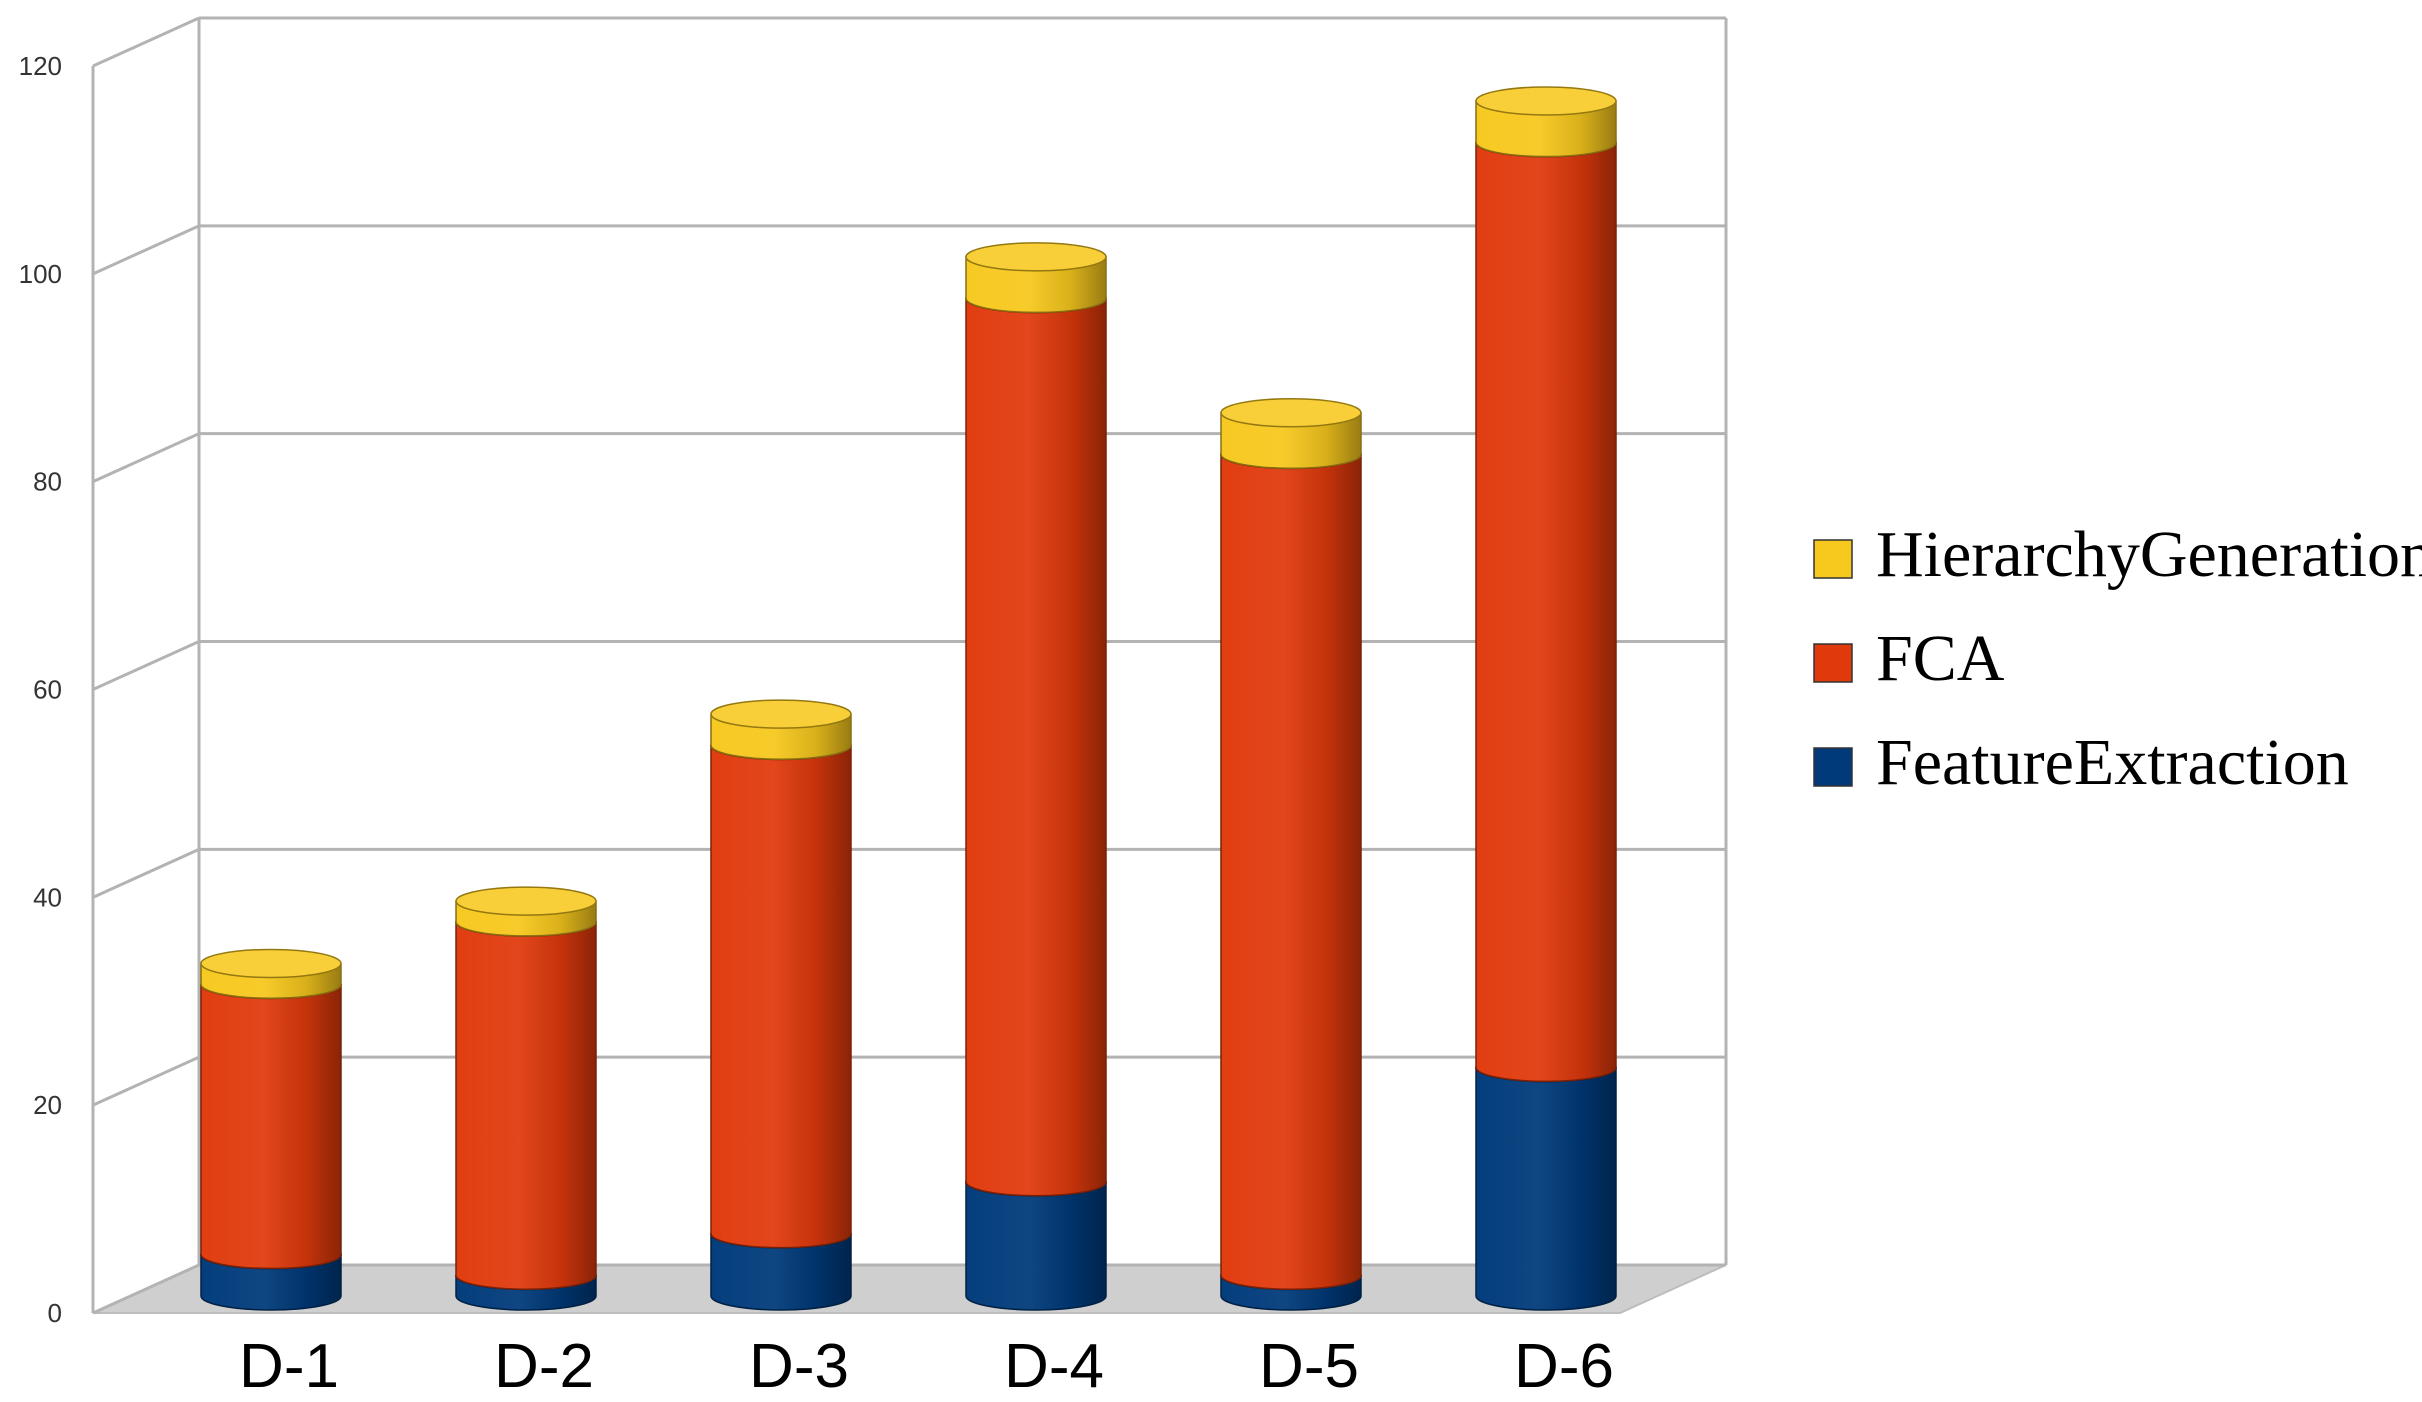  What do you see at coordinates (289, 1366) in the screenshot?
I see `x-tick-label: D-1` at bounding box center [289, 1366].